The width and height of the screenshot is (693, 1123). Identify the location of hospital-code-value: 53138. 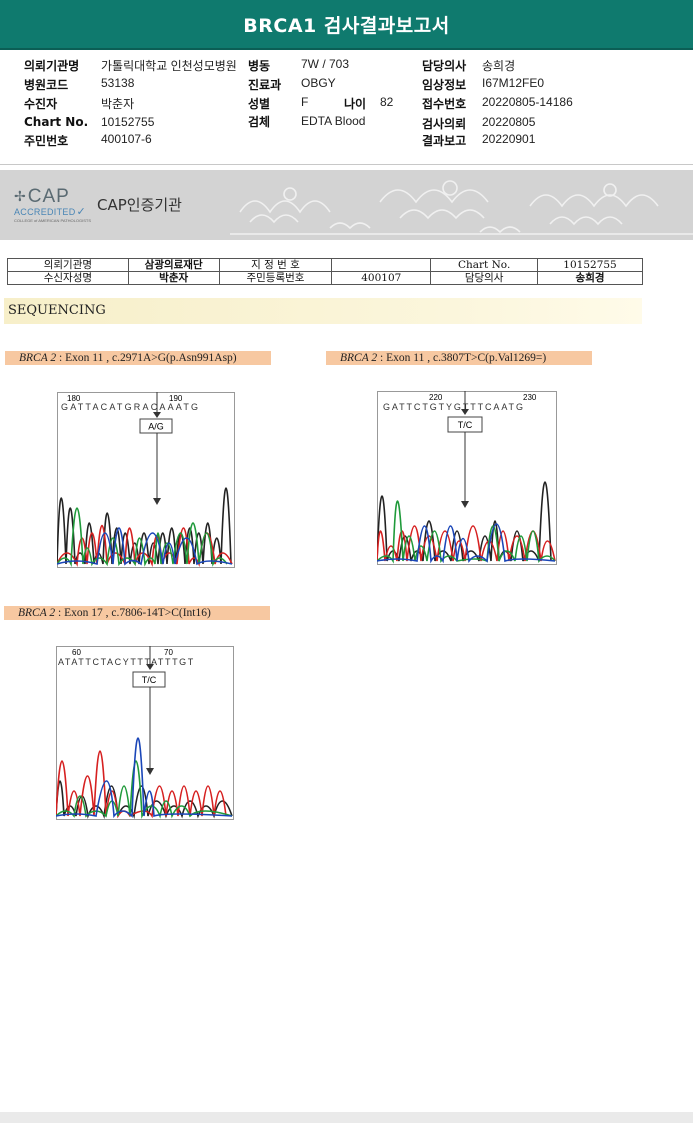
(118, 83).